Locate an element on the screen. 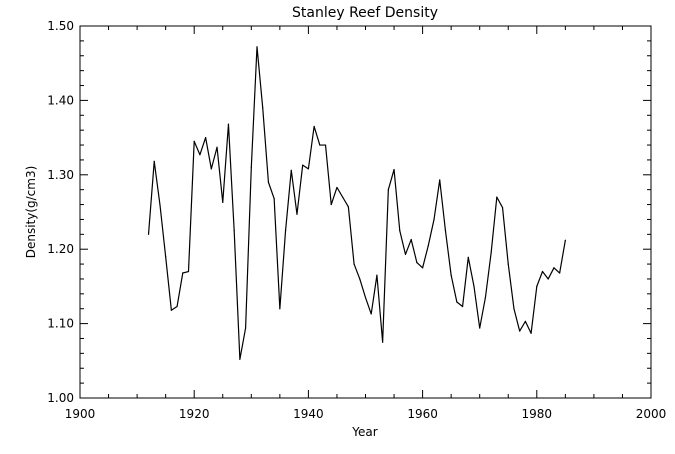  x-axis-label: Year is located at coordinates (364, 432).